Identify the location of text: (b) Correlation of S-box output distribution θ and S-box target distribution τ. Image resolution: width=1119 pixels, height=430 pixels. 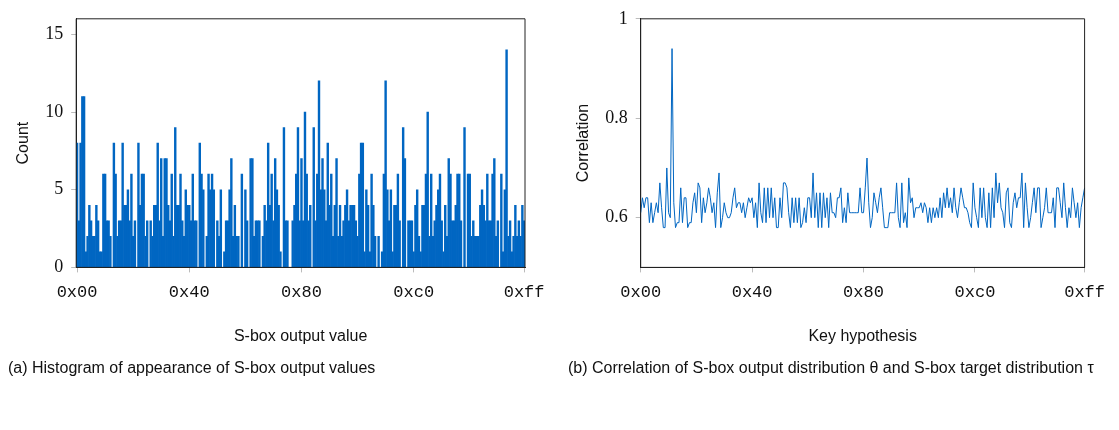
(831, 368).